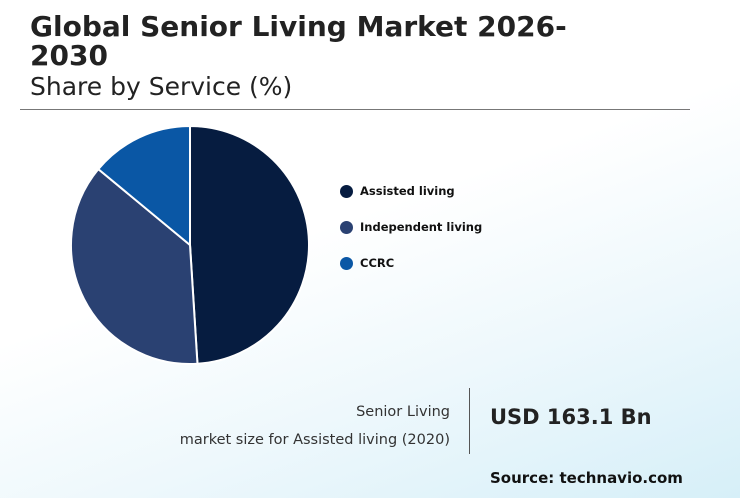 The height and width of the screenshot is (498, 740). What do you see at coordinates (421, 227) in the screenshot?
I see `legend-label: Independent living` at bounding box center [421, 227].